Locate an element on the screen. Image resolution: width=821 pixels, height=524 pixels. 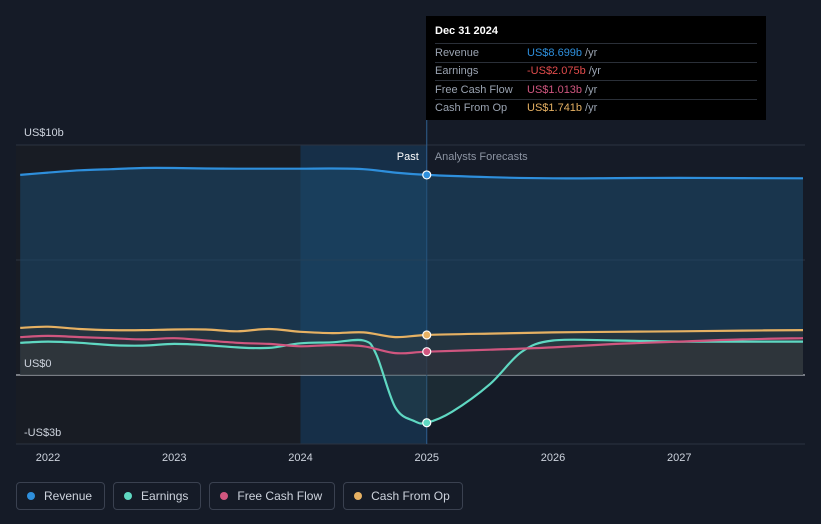
tooltip-date: Dec 31 2024 is located at coordinates (466, 31).